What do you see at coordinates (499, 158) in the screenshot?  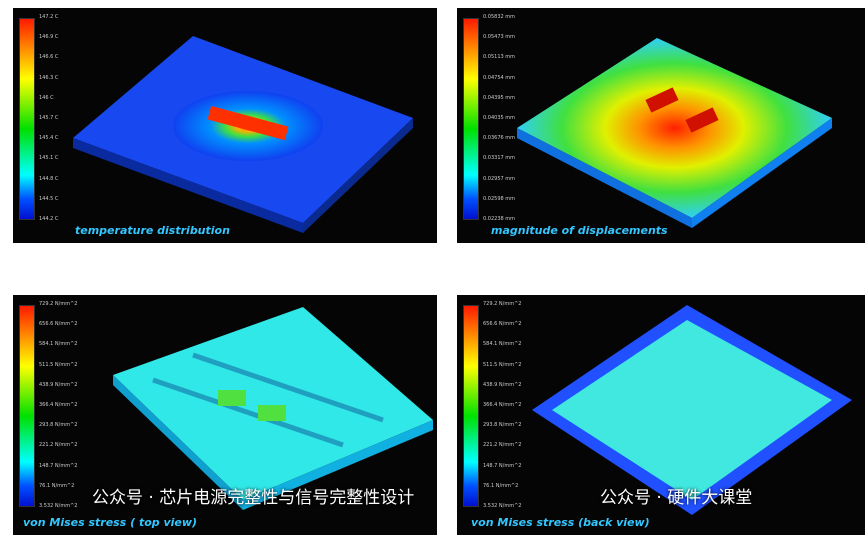 I see `legend-tick: 0.03317 mm` at bounding box center [499, 158].